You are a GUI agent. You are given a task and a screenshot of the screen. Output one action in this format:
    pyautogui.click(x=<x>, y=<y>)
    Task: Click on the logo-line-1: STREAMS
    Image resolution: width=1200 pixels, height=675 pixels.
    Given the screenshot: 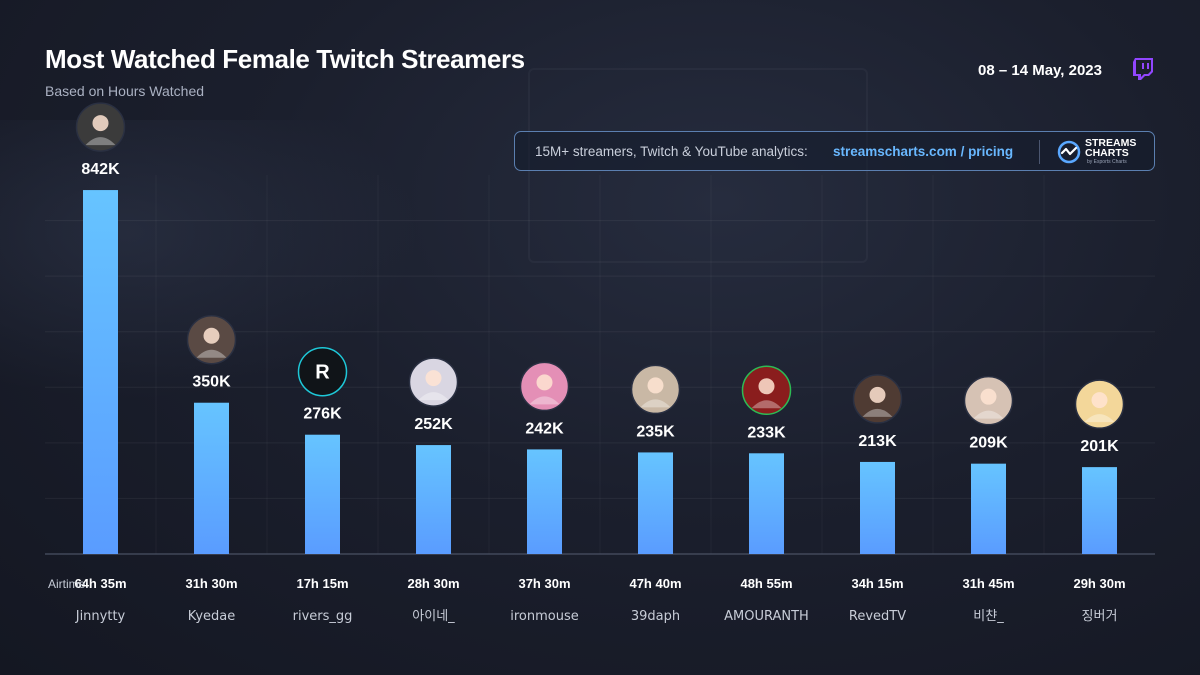 What is the action you would take?
    pyautogui.click(x=1111, y=143)
    